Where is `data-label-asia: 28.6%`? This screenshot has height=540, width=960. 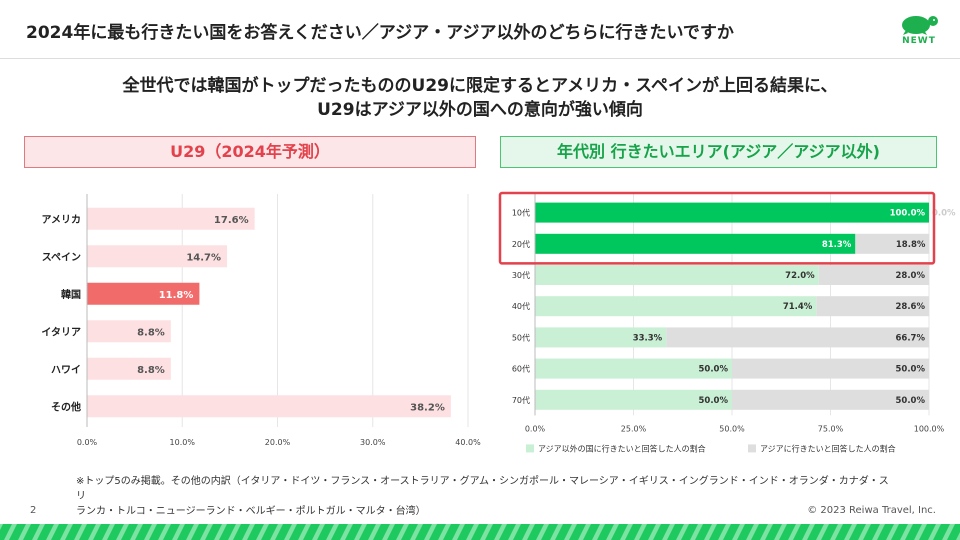 data-label-asia: 28.6% is located at coordinates (911, 307).